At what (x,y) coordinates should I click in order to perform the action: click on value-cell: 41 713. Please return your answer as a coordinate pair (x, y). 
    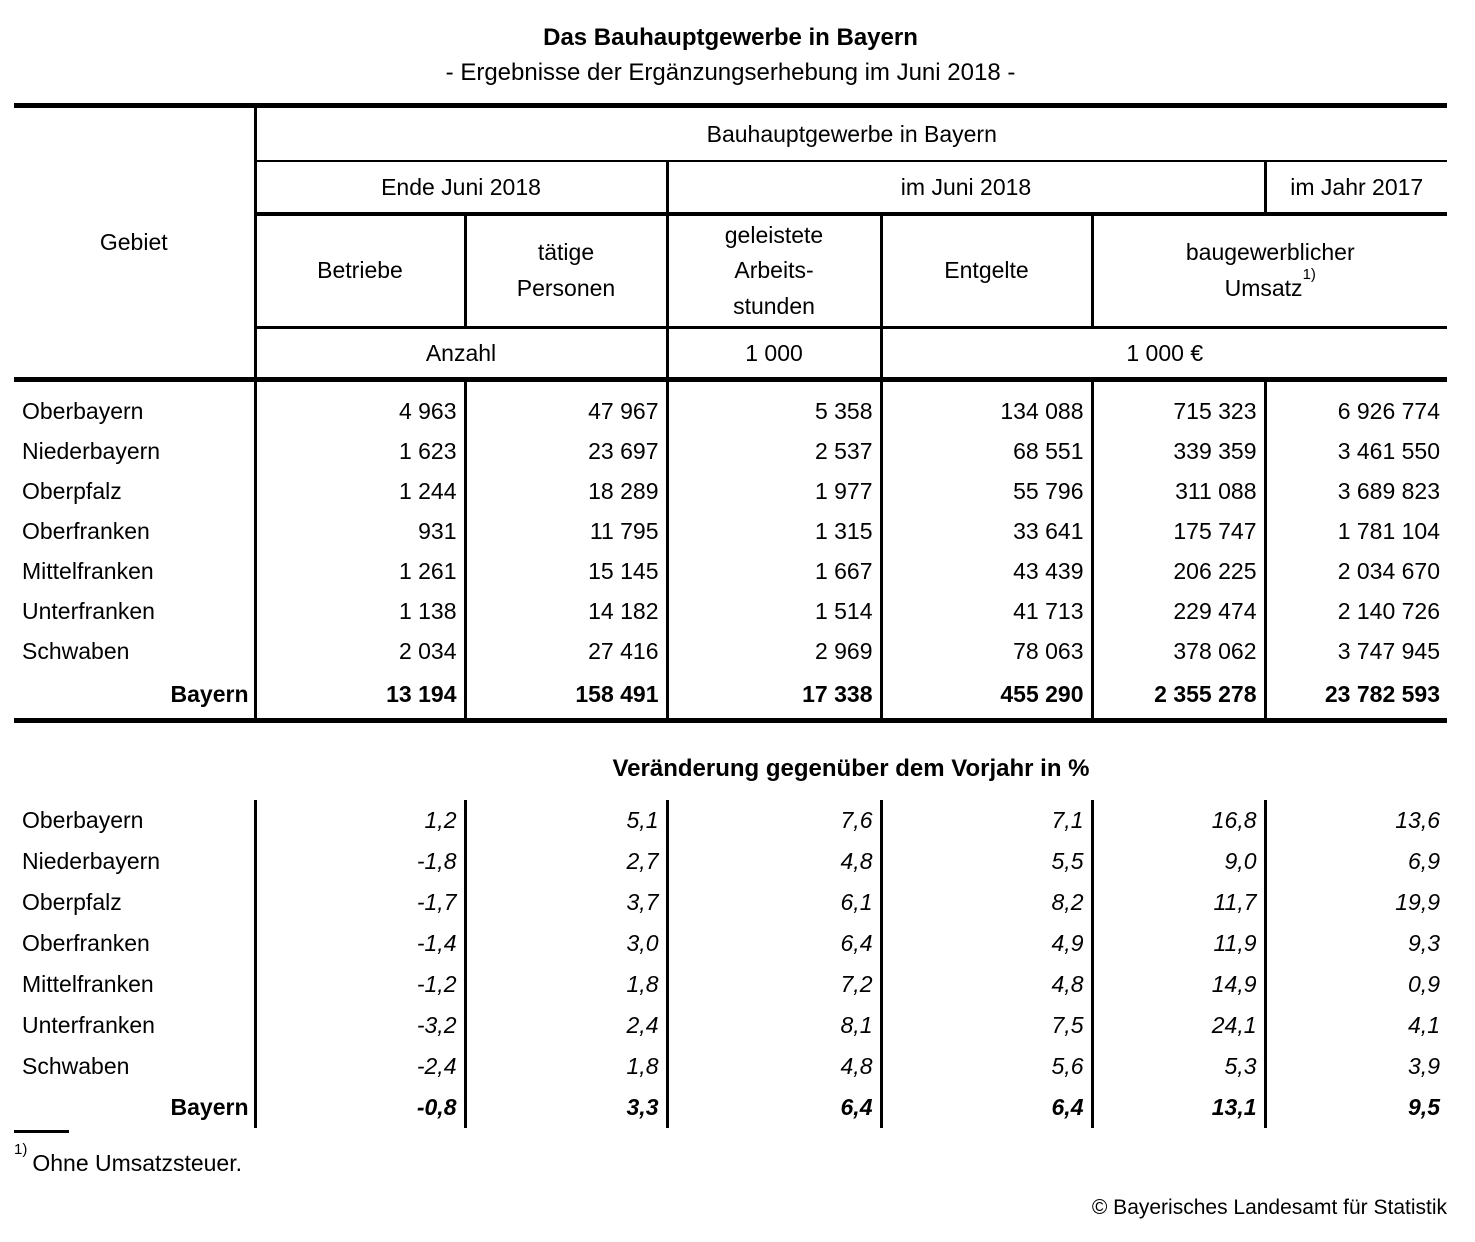
    Looking at the image, I should click on (985, 611).